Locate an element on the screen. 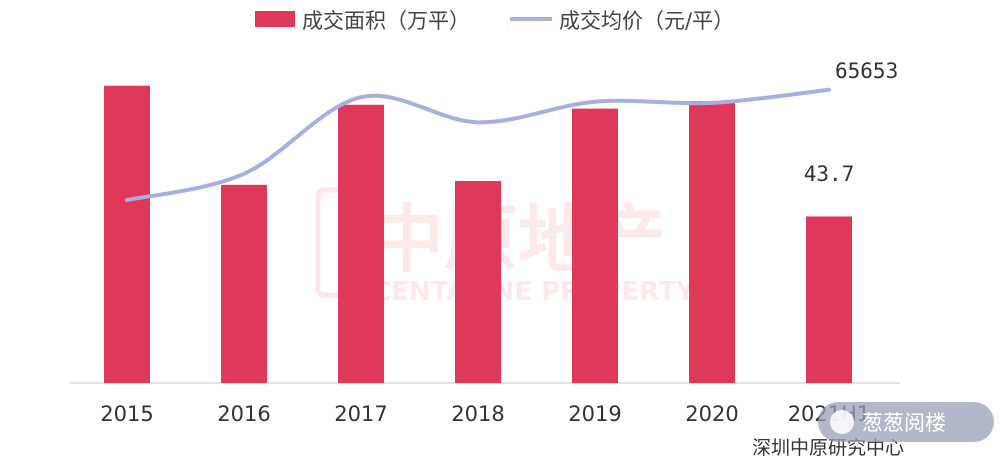 The image size is (1000, 467). badge: 葱葱阅楼 is located at coordinates (906, 422).